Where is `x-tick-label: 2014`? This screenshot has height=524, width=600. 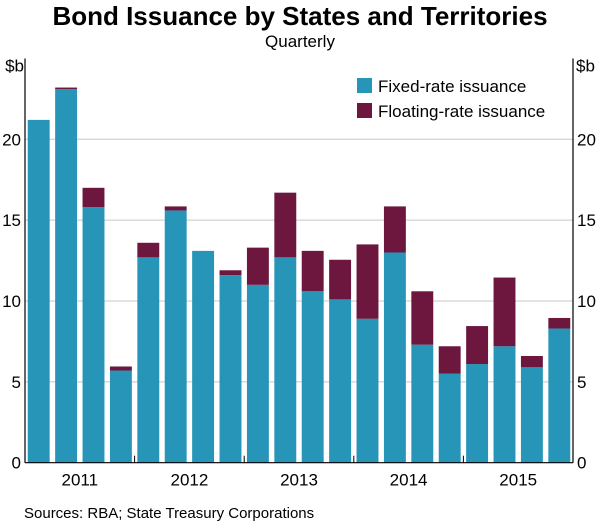 x-tick-label: 2014 is located at coordinates (409, 480).